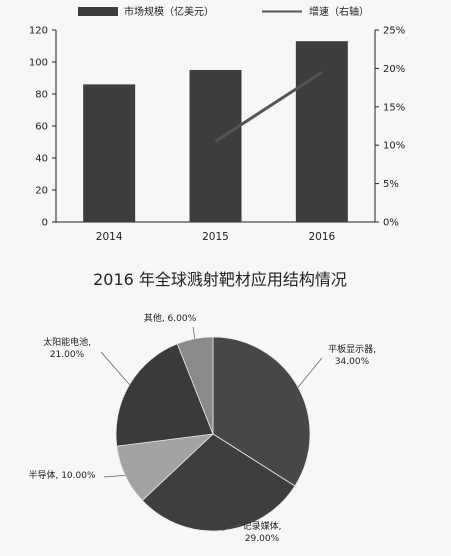  I want to click on right-tick-label: 5%, so click(391, 184).